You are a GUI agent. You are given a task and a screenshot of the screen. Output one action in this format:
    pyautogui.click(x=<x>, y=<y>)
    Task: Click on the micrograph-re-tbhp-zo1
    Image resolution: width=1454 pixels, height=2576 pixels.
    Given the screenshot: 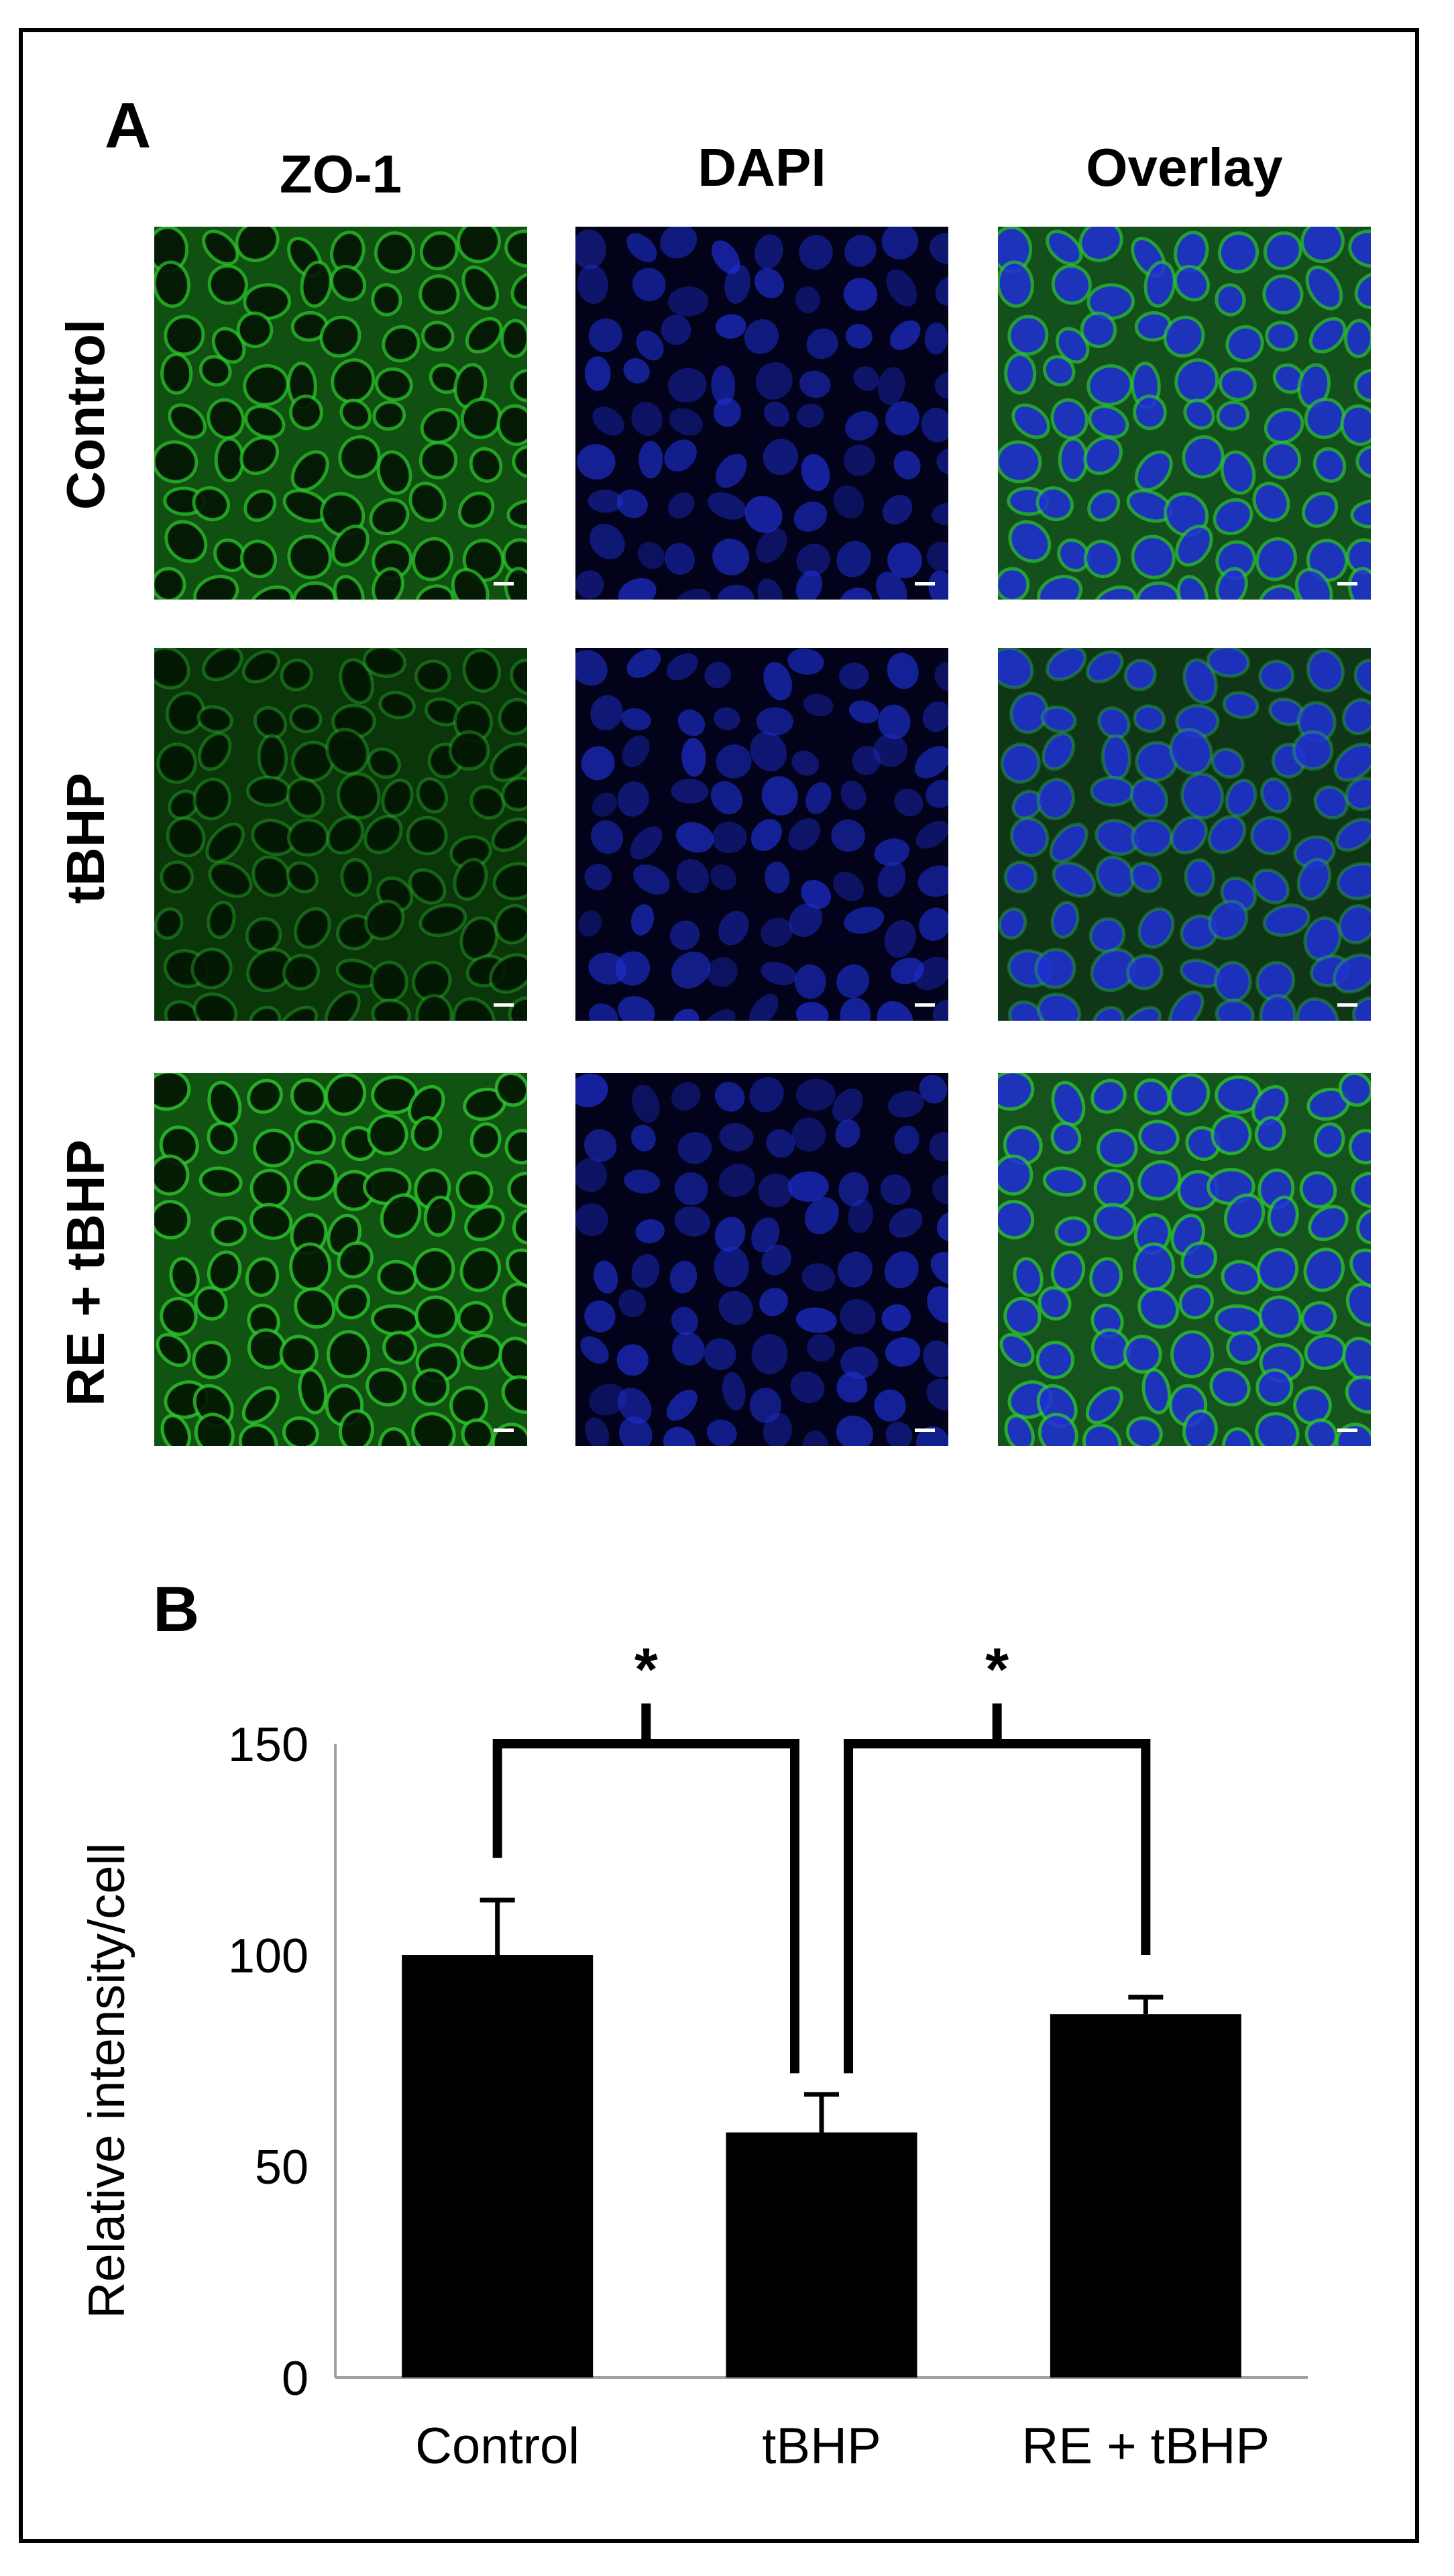 What is the action you would take?
    pyautogui.click(x=340, y=1259)
    